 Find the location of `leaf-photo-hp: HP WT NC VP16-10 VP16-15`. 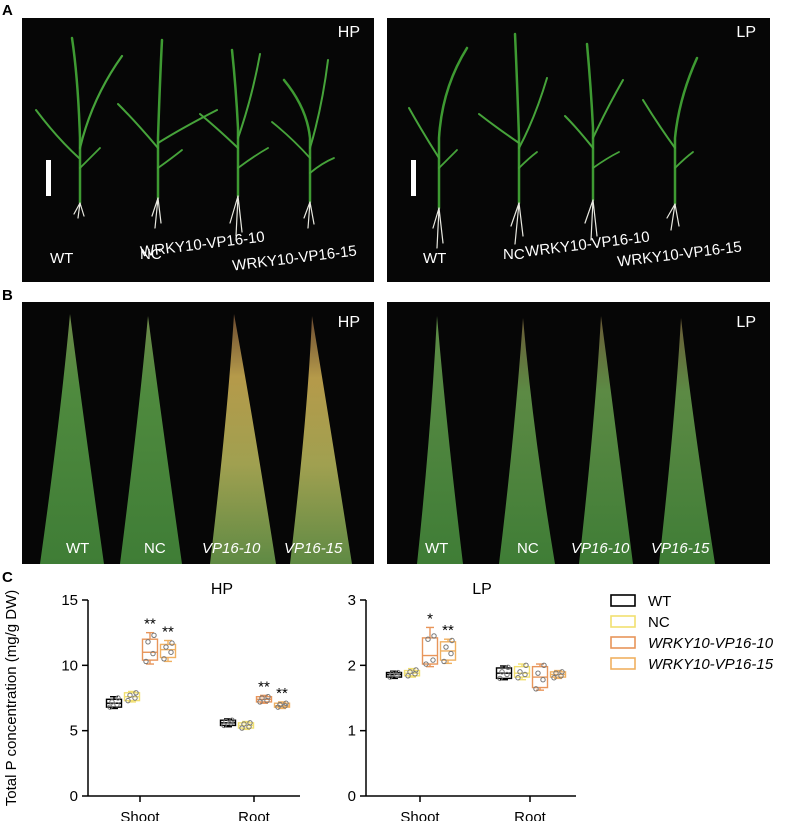

leaf-photo-hp: HP WT NC VP16-10 VP16-15 is located at coordinates (198, 433).